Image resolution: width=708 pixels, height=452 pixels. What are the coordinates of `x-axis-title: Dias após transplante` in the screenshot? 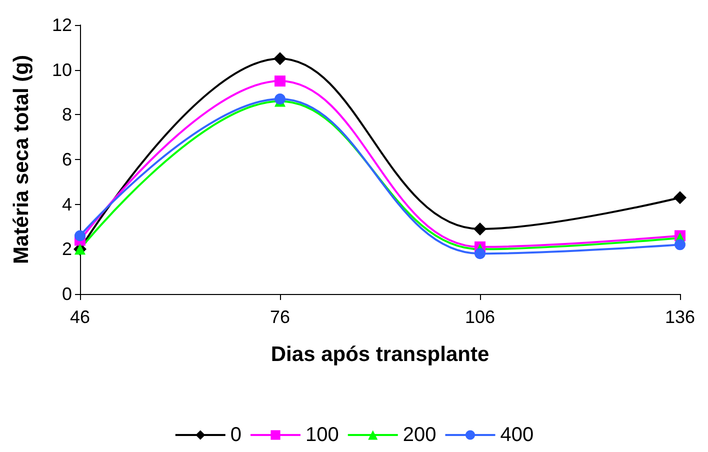 It's located at (380, 354).